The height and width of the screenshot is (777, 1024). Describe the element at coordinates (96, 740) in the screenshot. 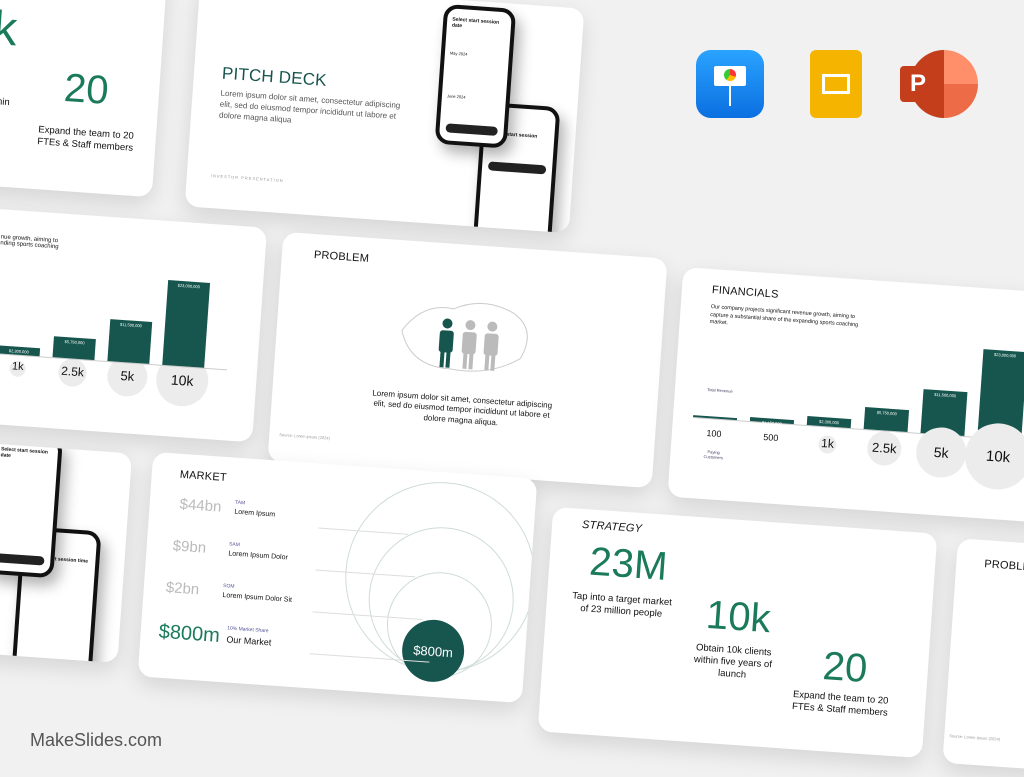

I see `brand-label: MakeSlides.com` at that location.